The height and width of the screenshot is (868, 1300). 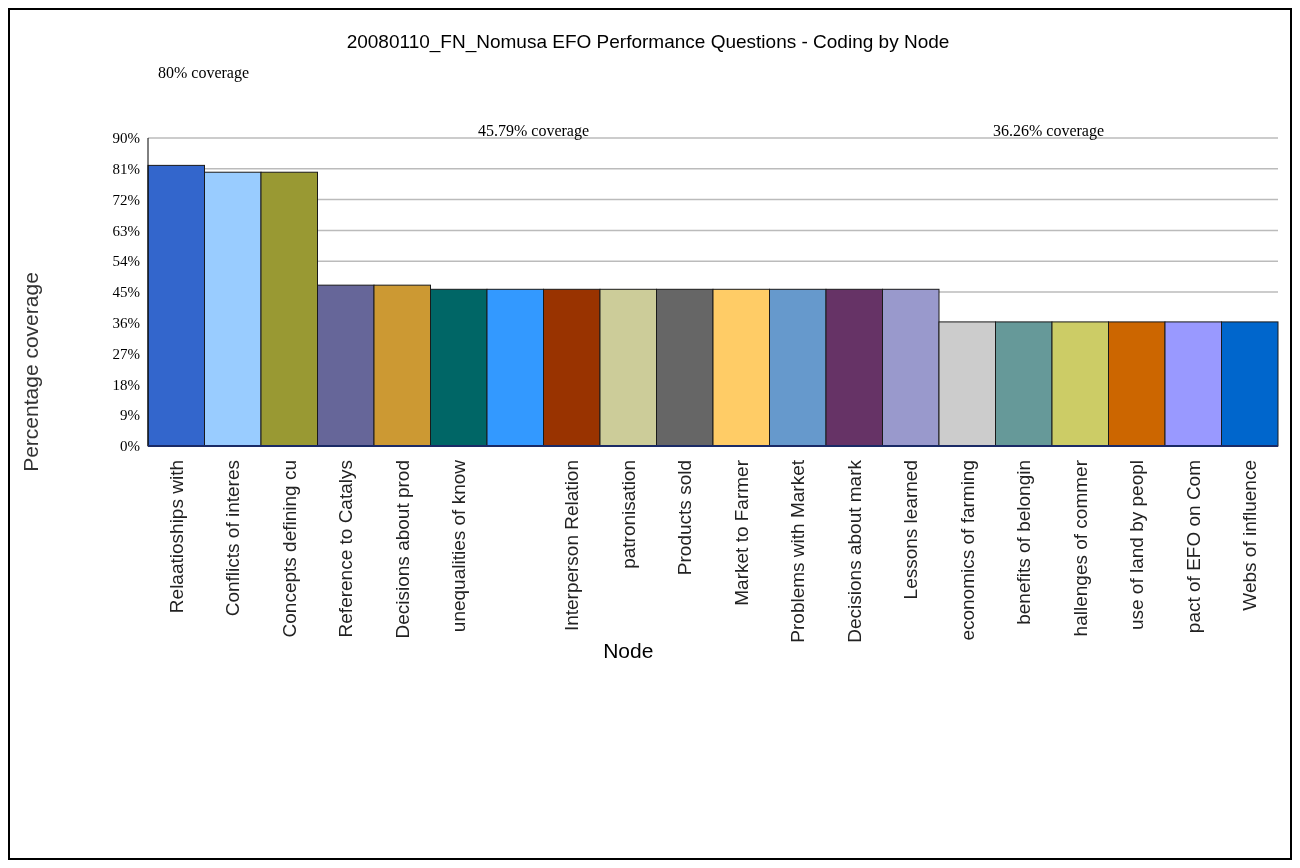 What do you see at coordinates (126, 353) in the screenshot?
I see `y-tick-label: 27%` at bounding box center [126, 353].